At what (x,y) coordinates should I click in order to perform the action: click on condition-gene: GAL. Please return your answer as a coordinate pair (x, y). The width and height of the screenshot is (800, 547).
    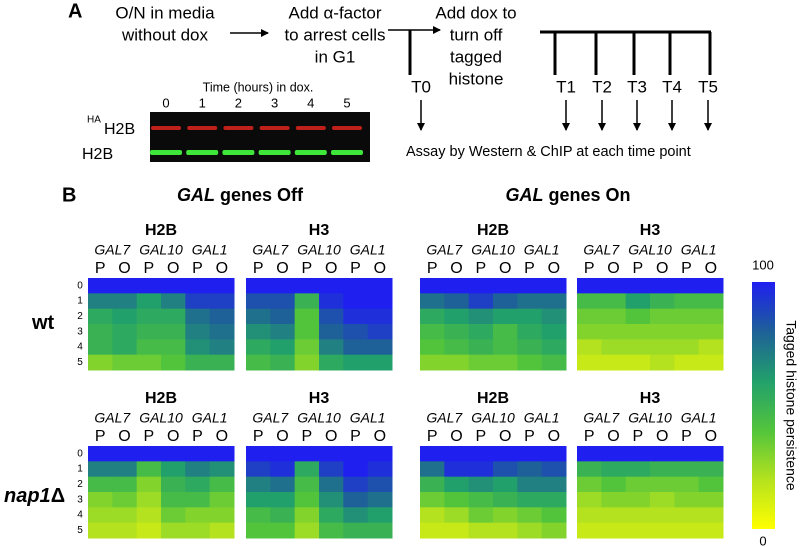
    Looking at the image, I should click on (524, 195).